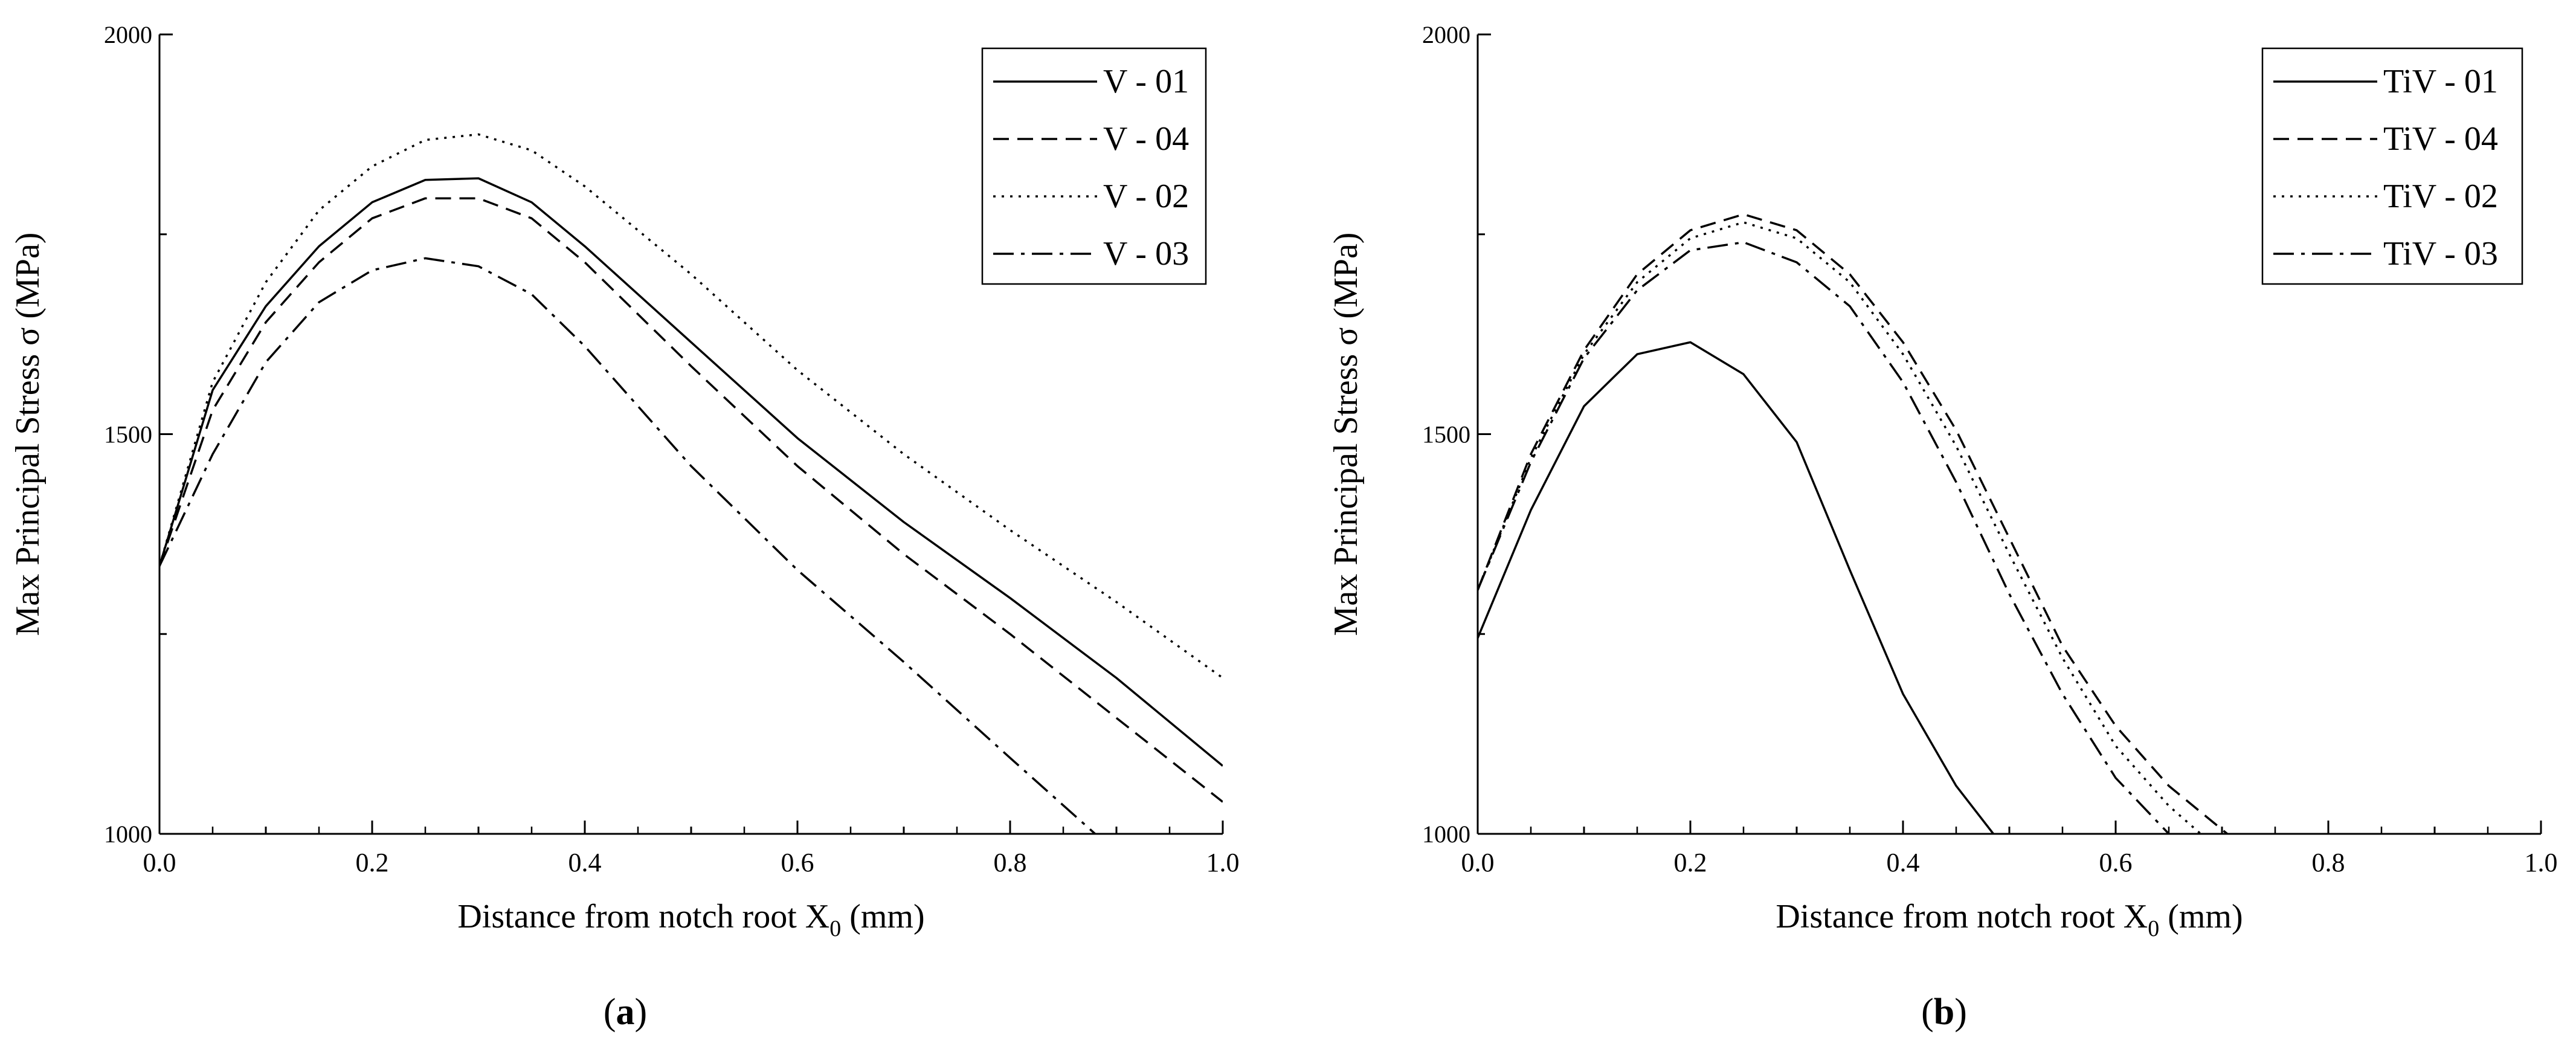 This screenshot has height=1055, width=2576. I want to click on legend-label: TiV - 01, so click(2440, 81).